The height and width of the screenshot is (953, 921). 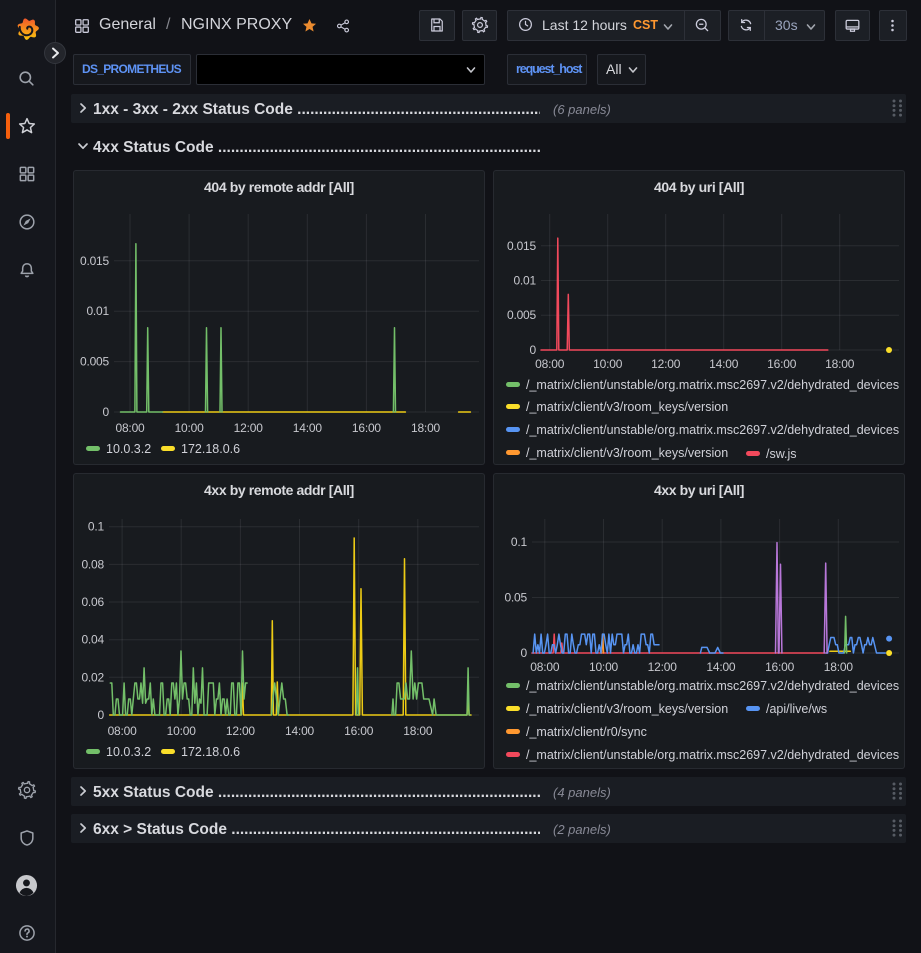 What do you see at coordinates (92, 564) in the screenshot?
I see `svg-text: 0.08` at bounding box center [92, 564].